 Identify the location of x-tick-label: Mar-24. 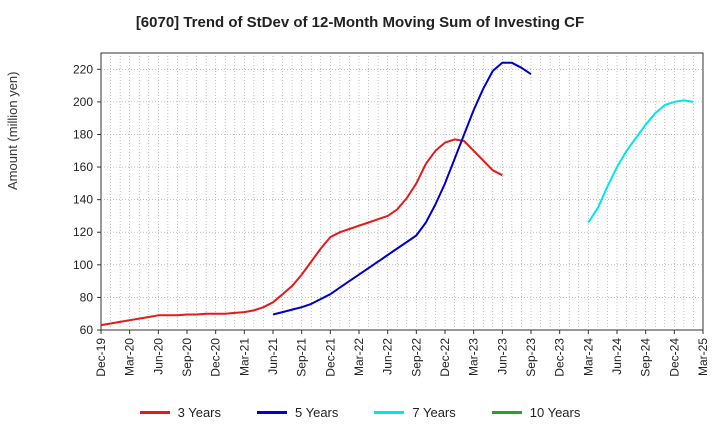
(588, 357).